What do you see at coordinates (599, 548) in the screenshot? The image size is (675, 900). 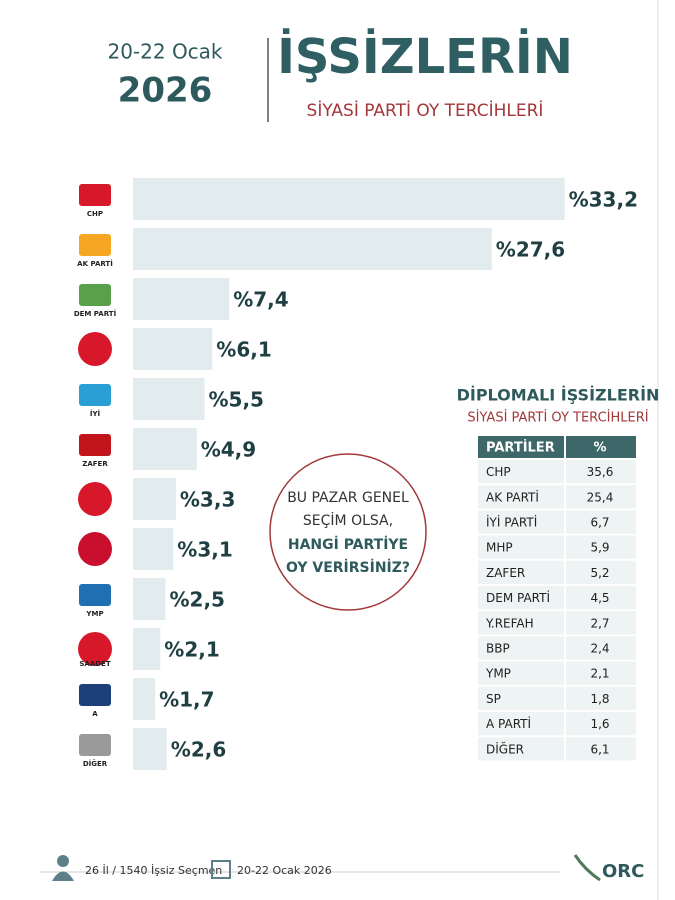 I see `table-value: 5,9` at bounding box center [599, 548].